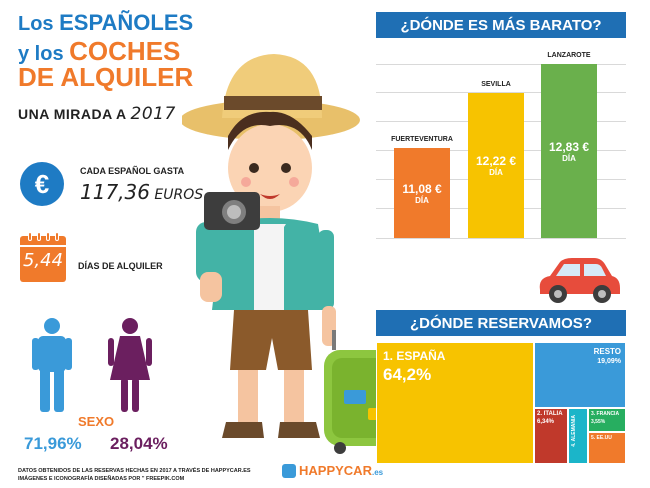 This screenshot has height=488, width=650. I want to click on treemap-value: 64,2%, so click(407, 374).